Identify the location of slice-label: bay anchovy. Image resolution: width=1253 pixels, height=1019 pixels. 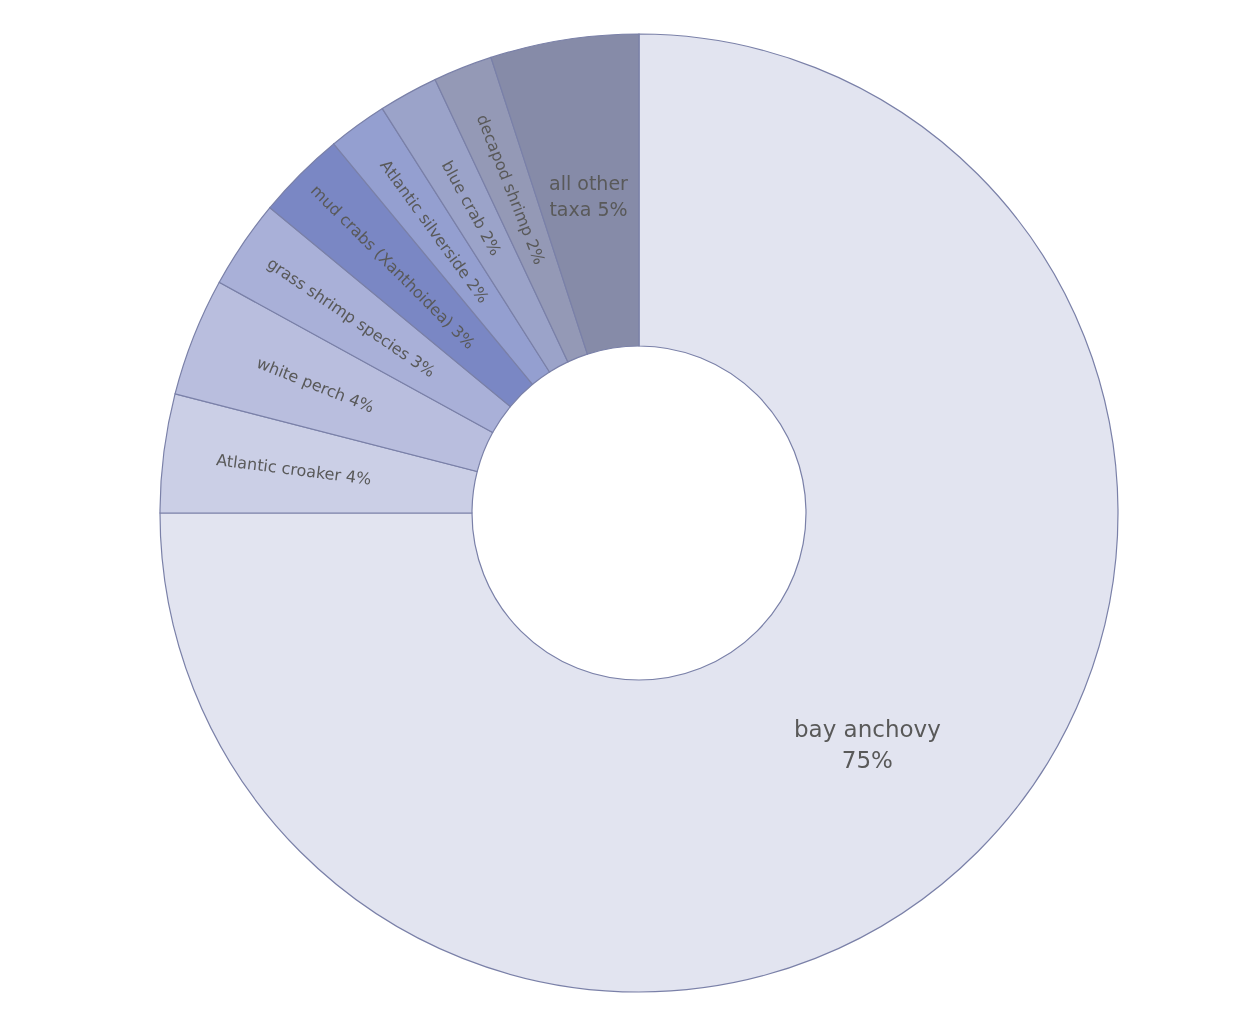
(867, 728).